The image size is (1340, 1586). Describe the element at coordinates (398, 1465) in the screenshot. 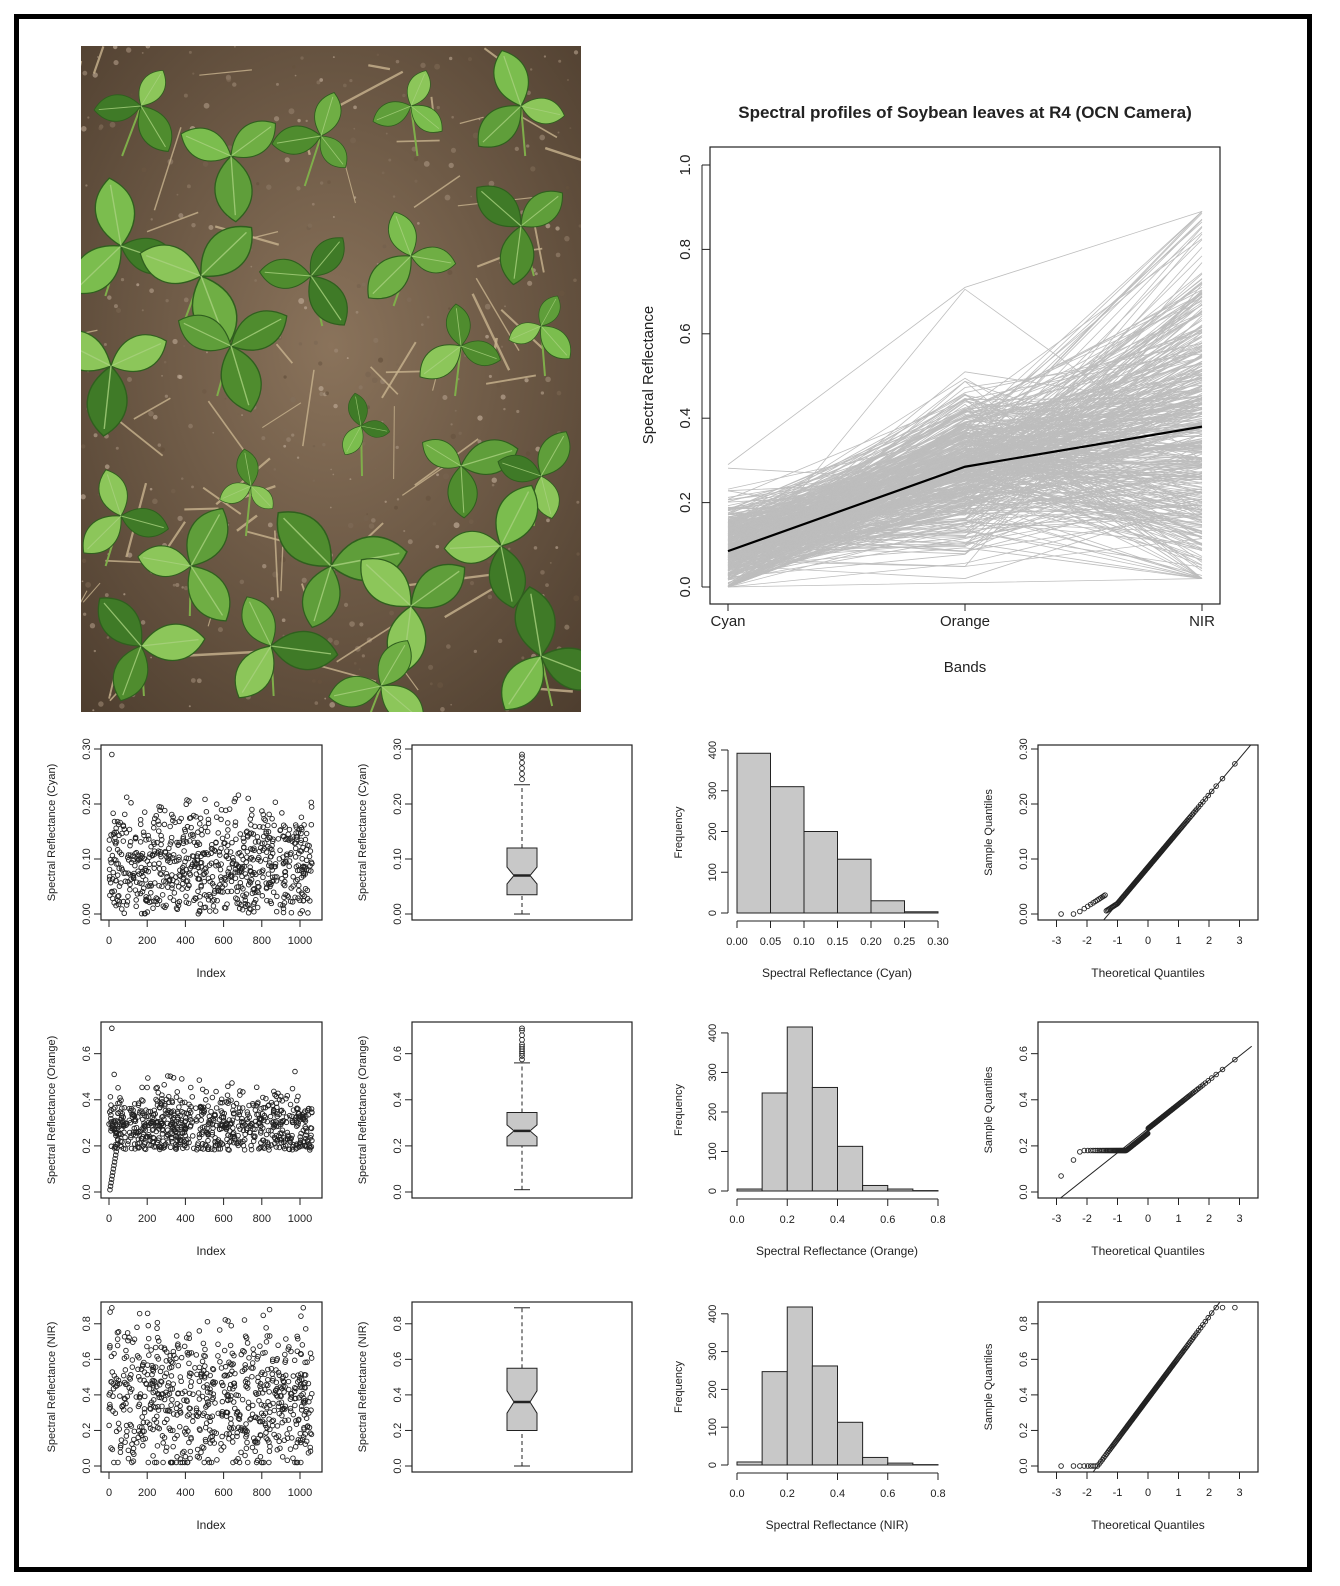

I see `y-tick-label: 0.0` at that location.